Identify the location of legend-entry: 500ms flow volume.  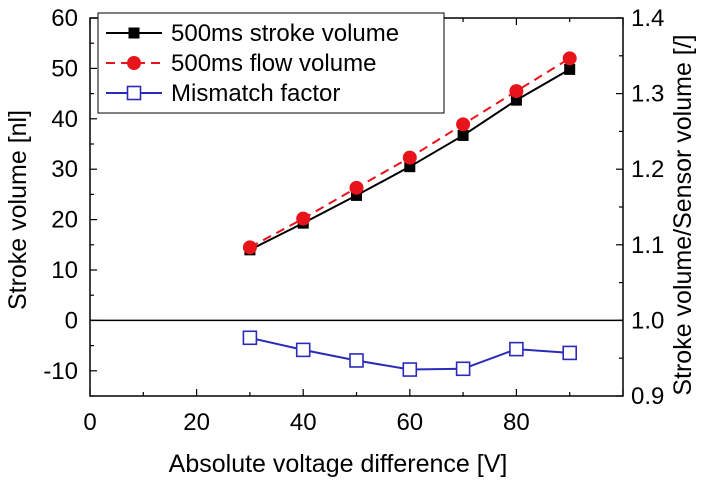
(273, 63).